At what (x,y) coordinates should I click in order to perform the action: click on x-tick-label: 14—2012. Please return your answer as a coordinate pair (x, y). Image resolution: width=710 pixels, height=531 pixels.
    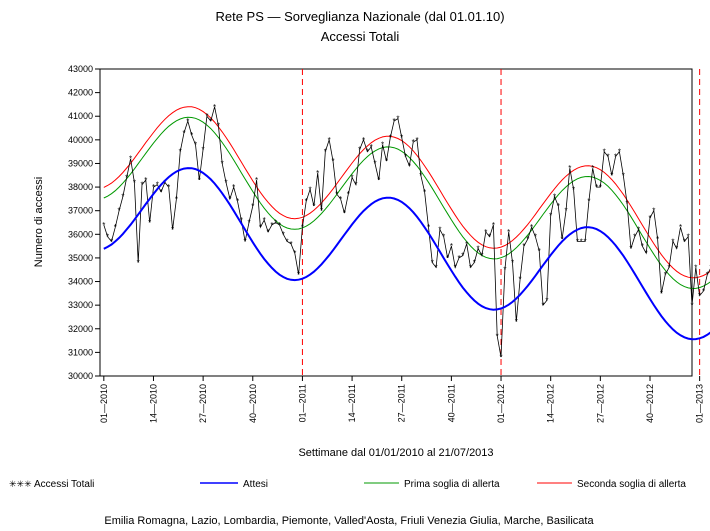
    Looking at the image, I should click on (551, 403).